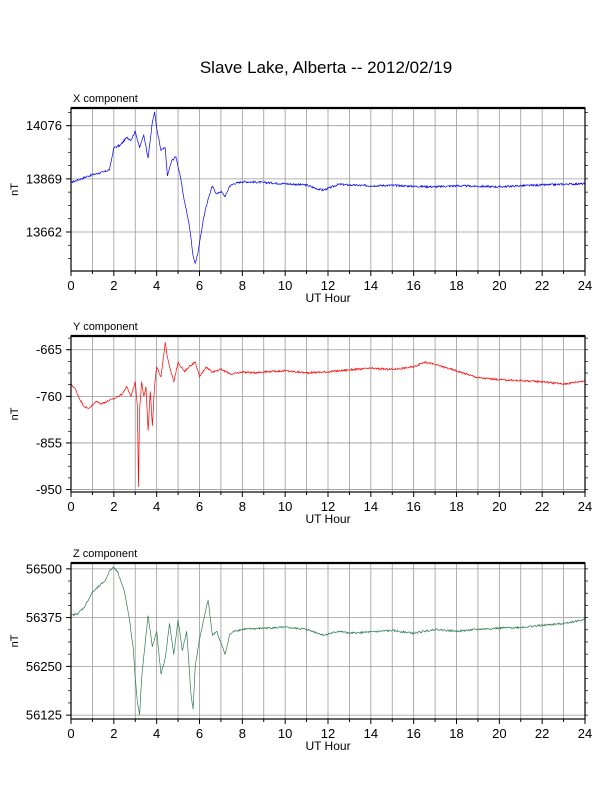  What do you see at coordinates (49, 349) in the screenshot?
I see `y-tick-label: -665` at bounding box center [49, 349].